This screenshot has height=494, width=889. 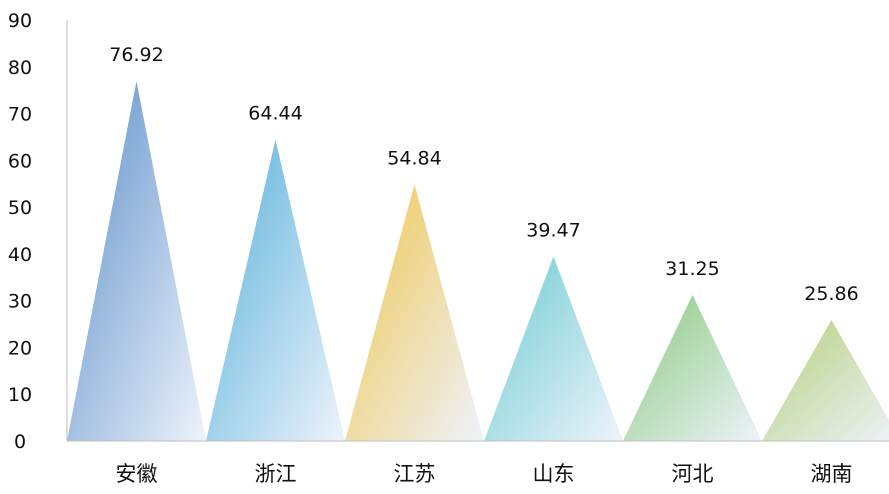 I want to click on y-tick-label: 80, so click(x=20, y=68).